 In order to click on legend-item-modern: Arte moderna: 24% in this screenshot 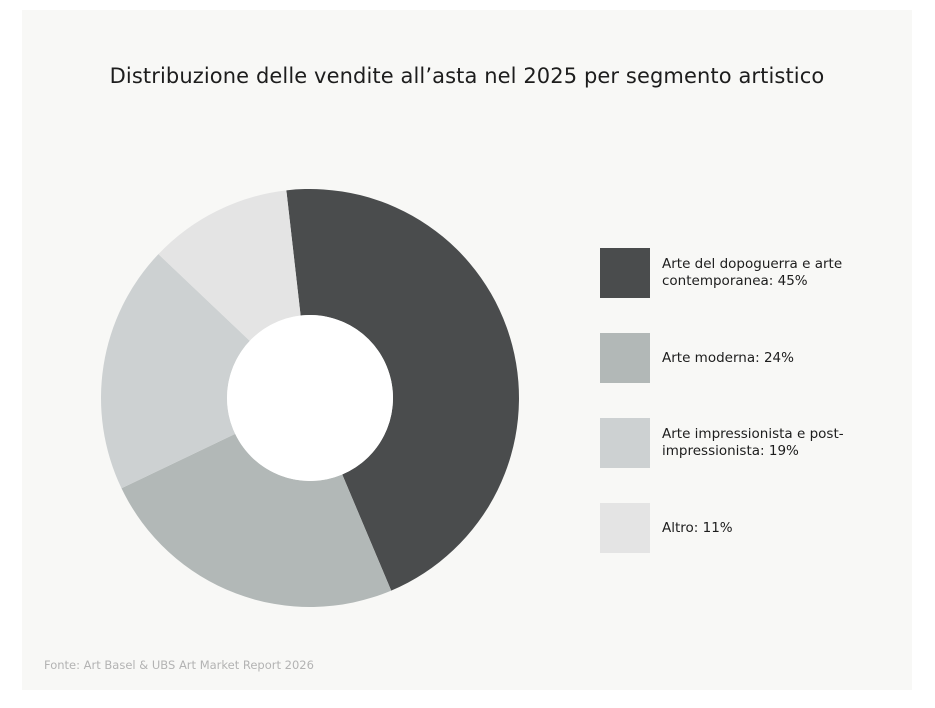, I will do `click(745, 358)`.